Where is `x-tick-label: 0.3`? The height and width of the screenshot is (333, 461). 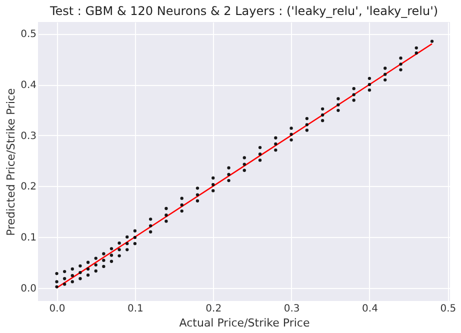 x-tick-label: 0.3 is located at coordinates (292, 309).